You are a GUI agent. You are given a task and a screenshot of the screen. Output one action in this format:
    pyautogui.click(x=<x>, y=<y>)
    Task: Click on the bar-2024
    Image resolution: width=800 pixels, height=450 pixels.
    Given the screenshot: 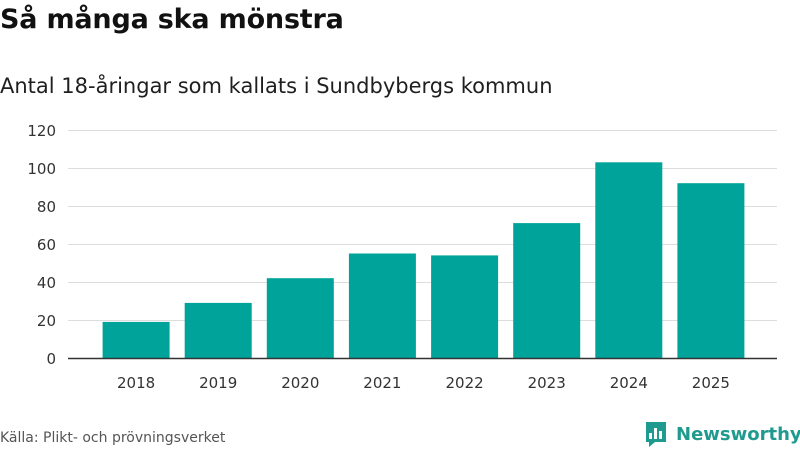 What is the action you would take?
    pyautogui.click(x=629, y=260)
    